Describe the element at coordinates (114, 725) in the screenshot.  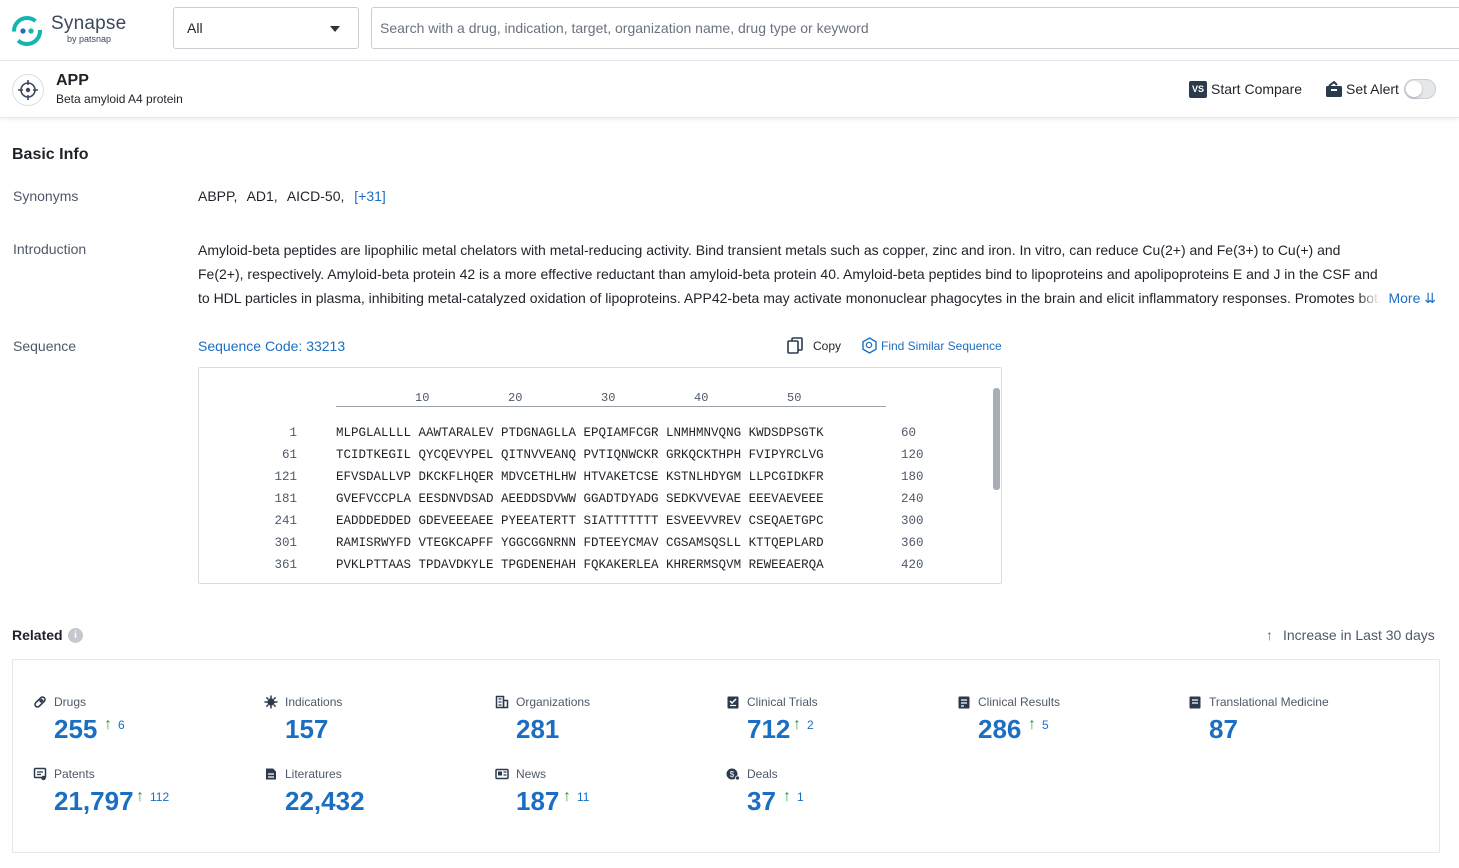
I see `stat-increase: ↑6` at that location.